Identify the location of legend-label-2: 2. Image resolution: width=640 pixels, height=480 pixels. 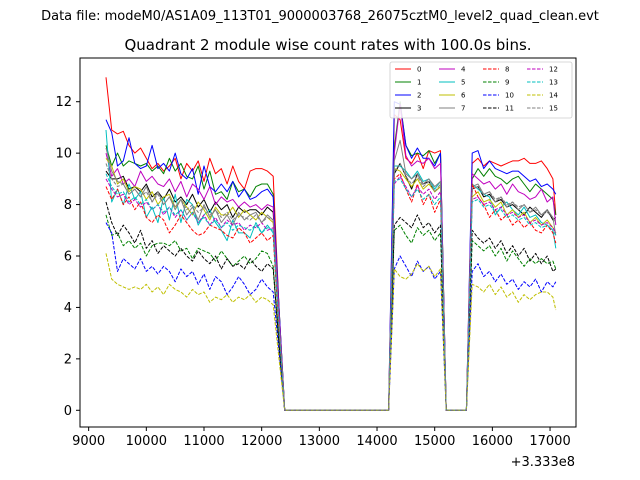
(419, 96).